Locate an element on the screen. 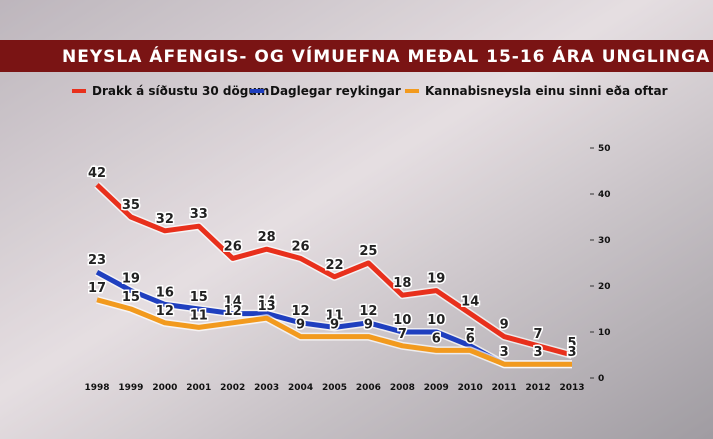  x-tick-label: 1999 is located at coordinates (130, 388).